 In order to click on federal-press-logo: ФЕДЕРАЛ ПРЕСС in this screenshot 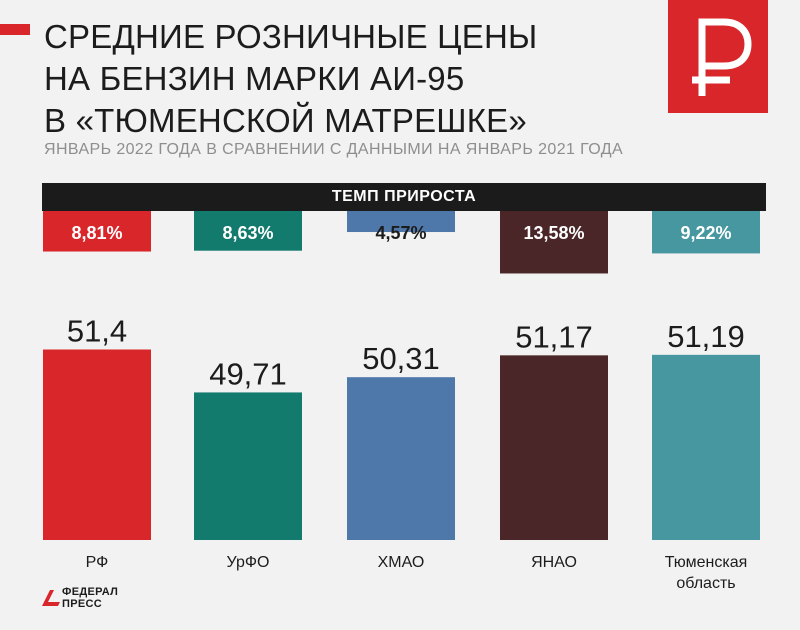, I will do `click(90, 598)`.